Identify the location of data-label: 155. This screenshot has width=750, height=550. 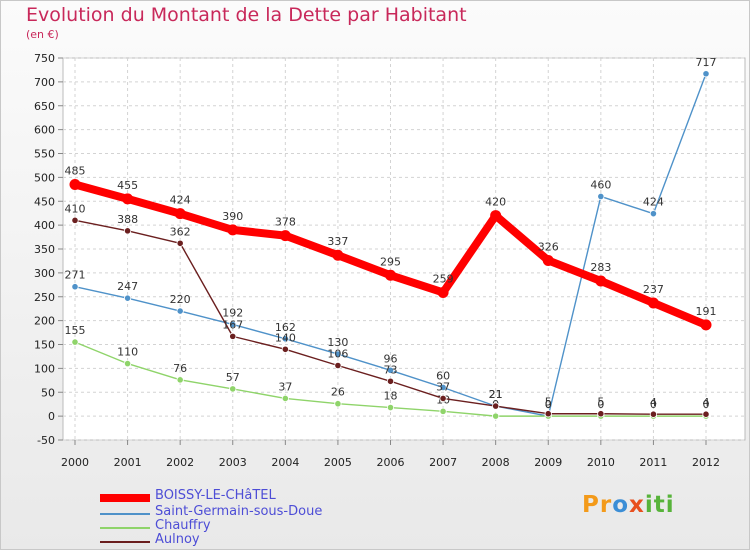
(75, 330).